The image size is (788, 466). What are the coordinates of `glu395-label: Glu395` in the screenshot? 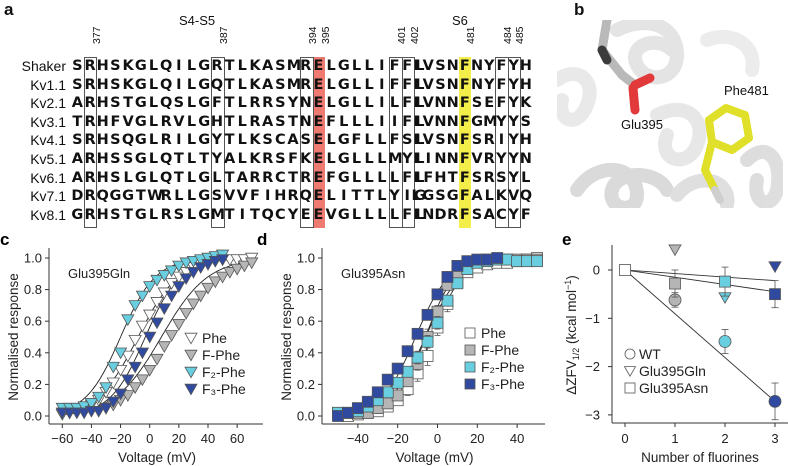 It's located at (642, 124).